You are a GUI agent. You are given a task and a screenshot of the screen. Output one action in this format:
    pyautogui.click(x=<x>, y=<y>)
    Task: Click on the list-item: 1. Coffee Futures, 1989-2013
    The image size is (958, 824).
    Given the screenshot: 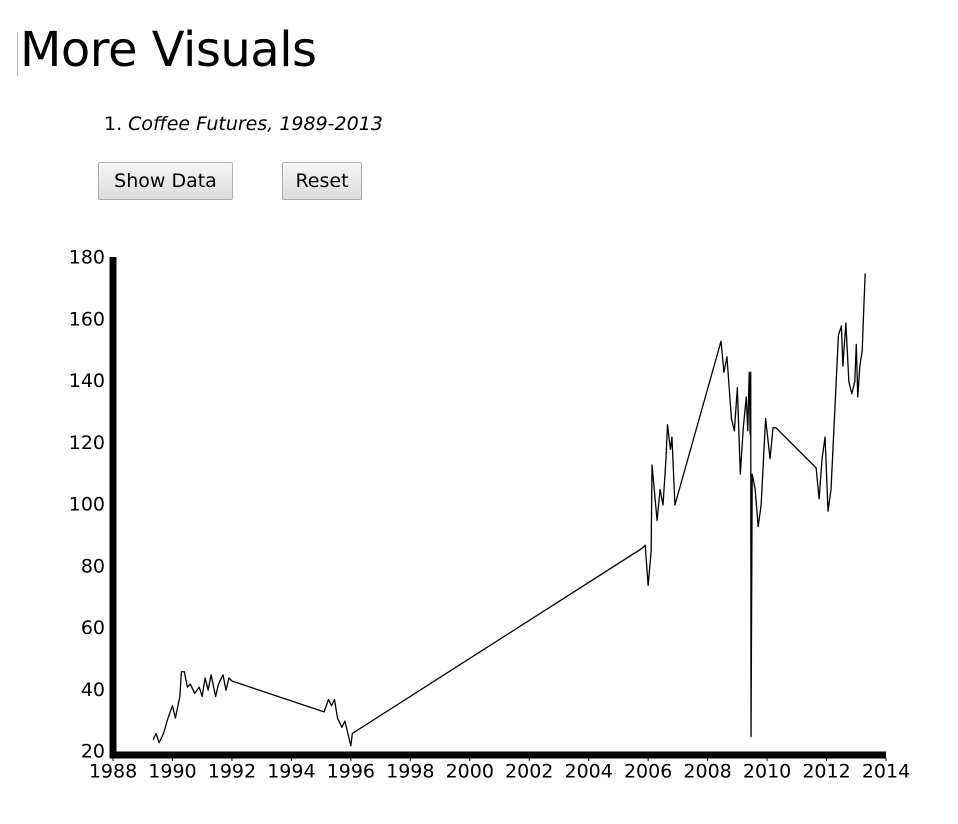 What is the action you would take?
    pyautogui.click(x=243, y=124)
    